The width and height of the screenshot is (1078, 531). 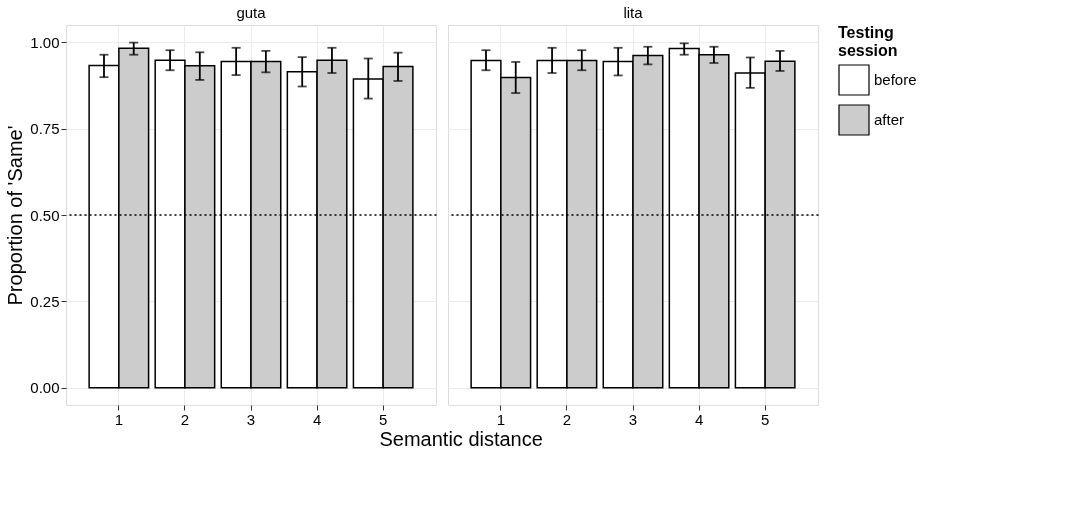 I want to click on y-tick-label: 0.25, so click(x=45, y=301).